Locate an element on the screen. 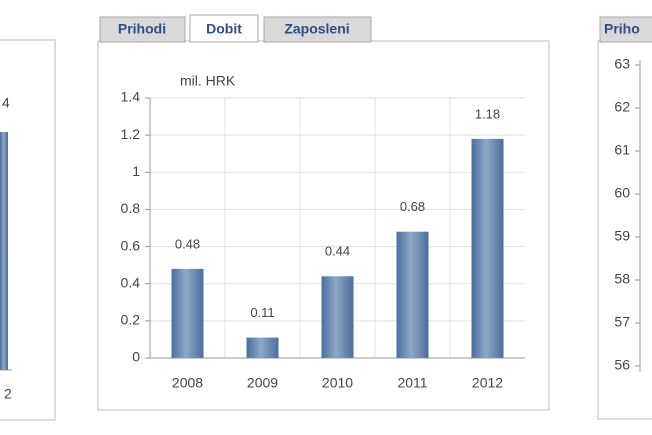 The height and width of the screenshot is (435, 652). tab: Priho is located at coordinates (625, 29).